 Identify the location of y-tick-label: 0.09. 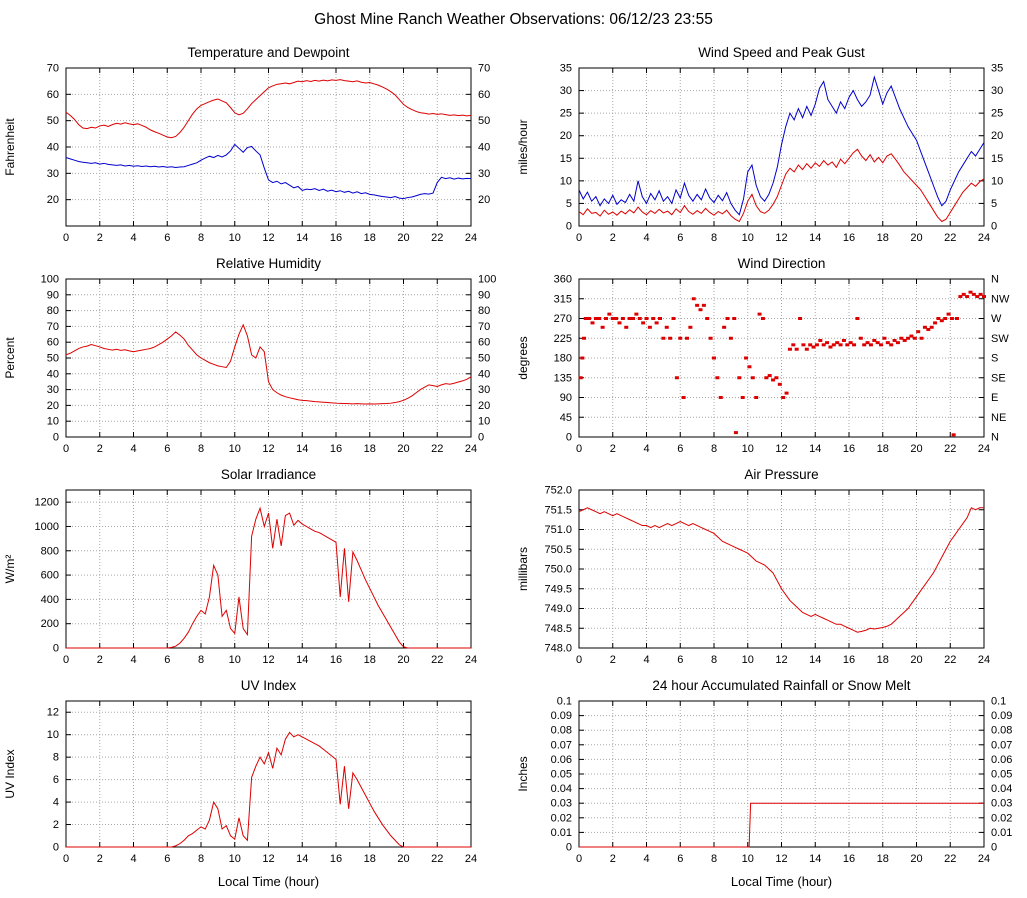
(561, 716).